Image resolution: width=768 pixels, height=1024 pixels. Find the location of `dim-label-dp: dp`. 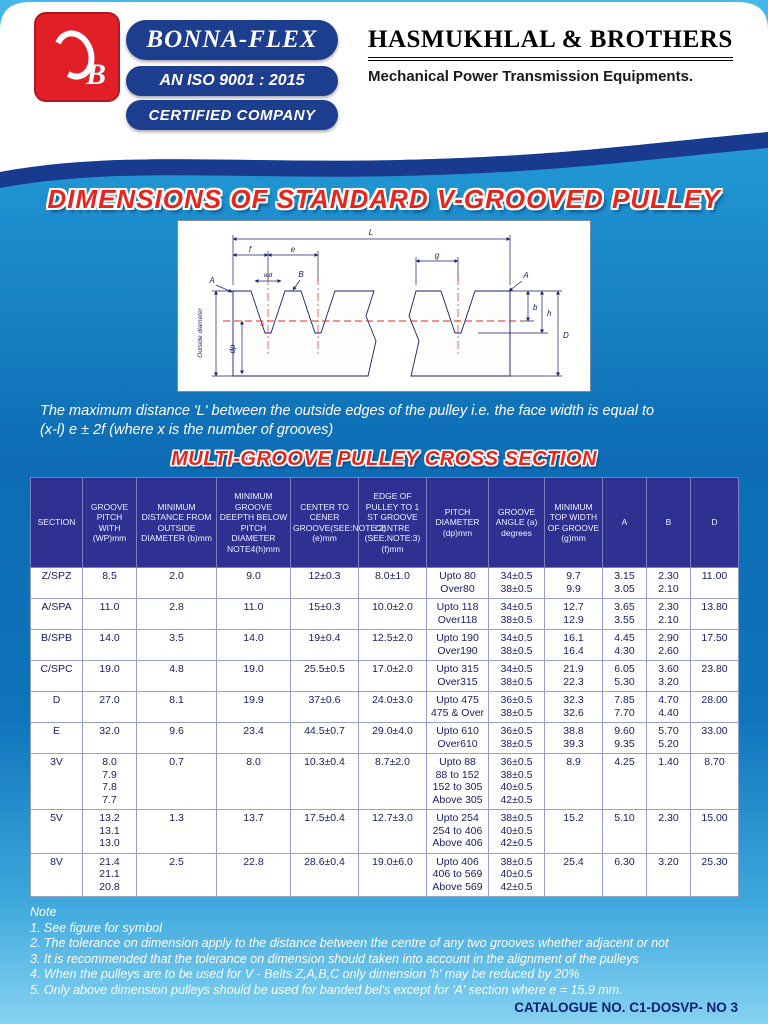

dim-label-dp: dp is located at coordinates (232, 348).